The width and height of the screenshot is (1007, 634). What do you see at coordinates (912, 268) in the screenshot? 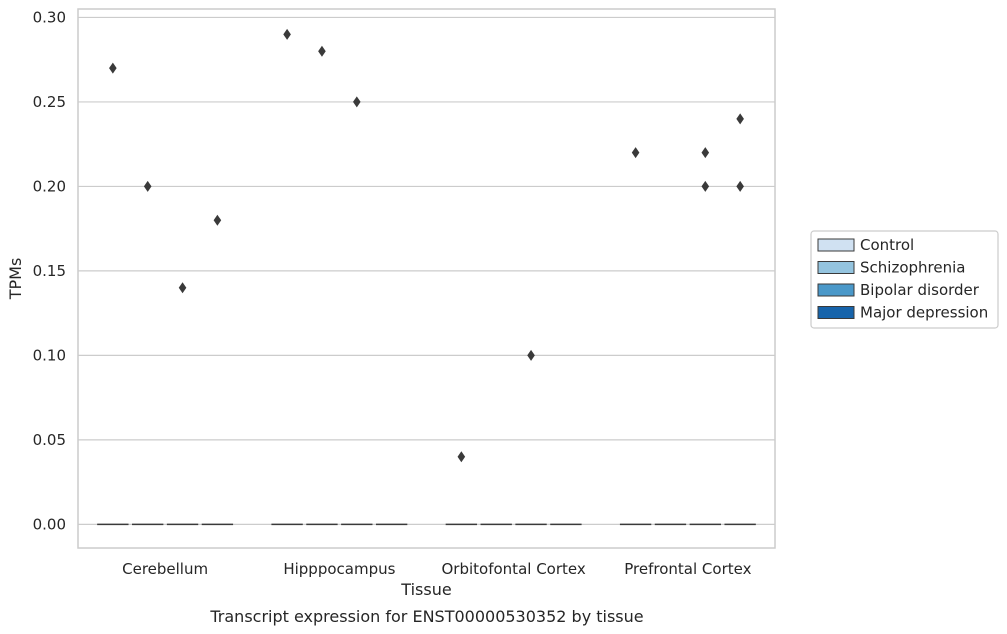
I see `legend-label: Schizophrenia` at bounding box center [912, 268].